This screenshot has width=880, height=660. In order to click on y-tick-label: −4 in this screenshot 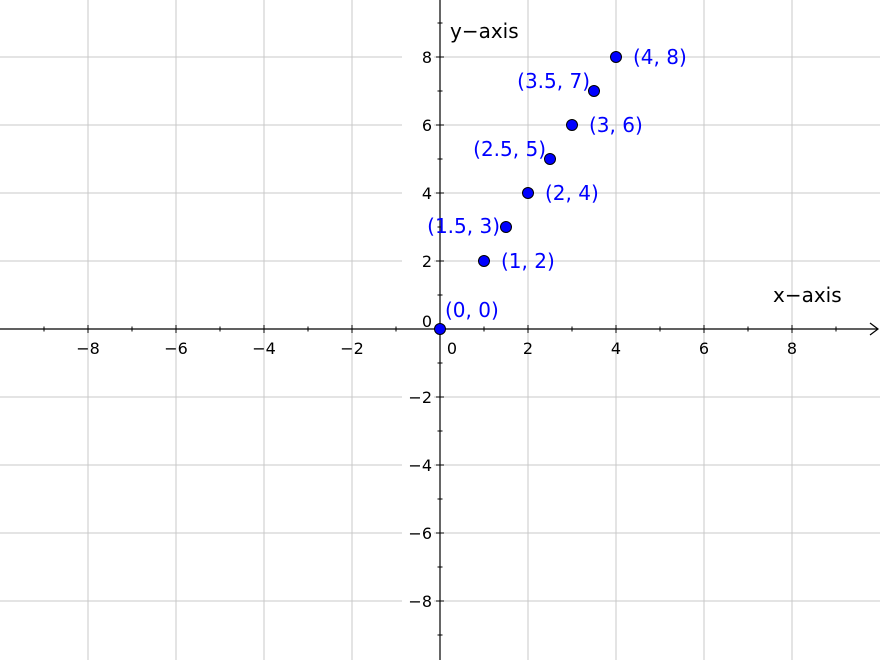, I will do `click(420, 465)`.